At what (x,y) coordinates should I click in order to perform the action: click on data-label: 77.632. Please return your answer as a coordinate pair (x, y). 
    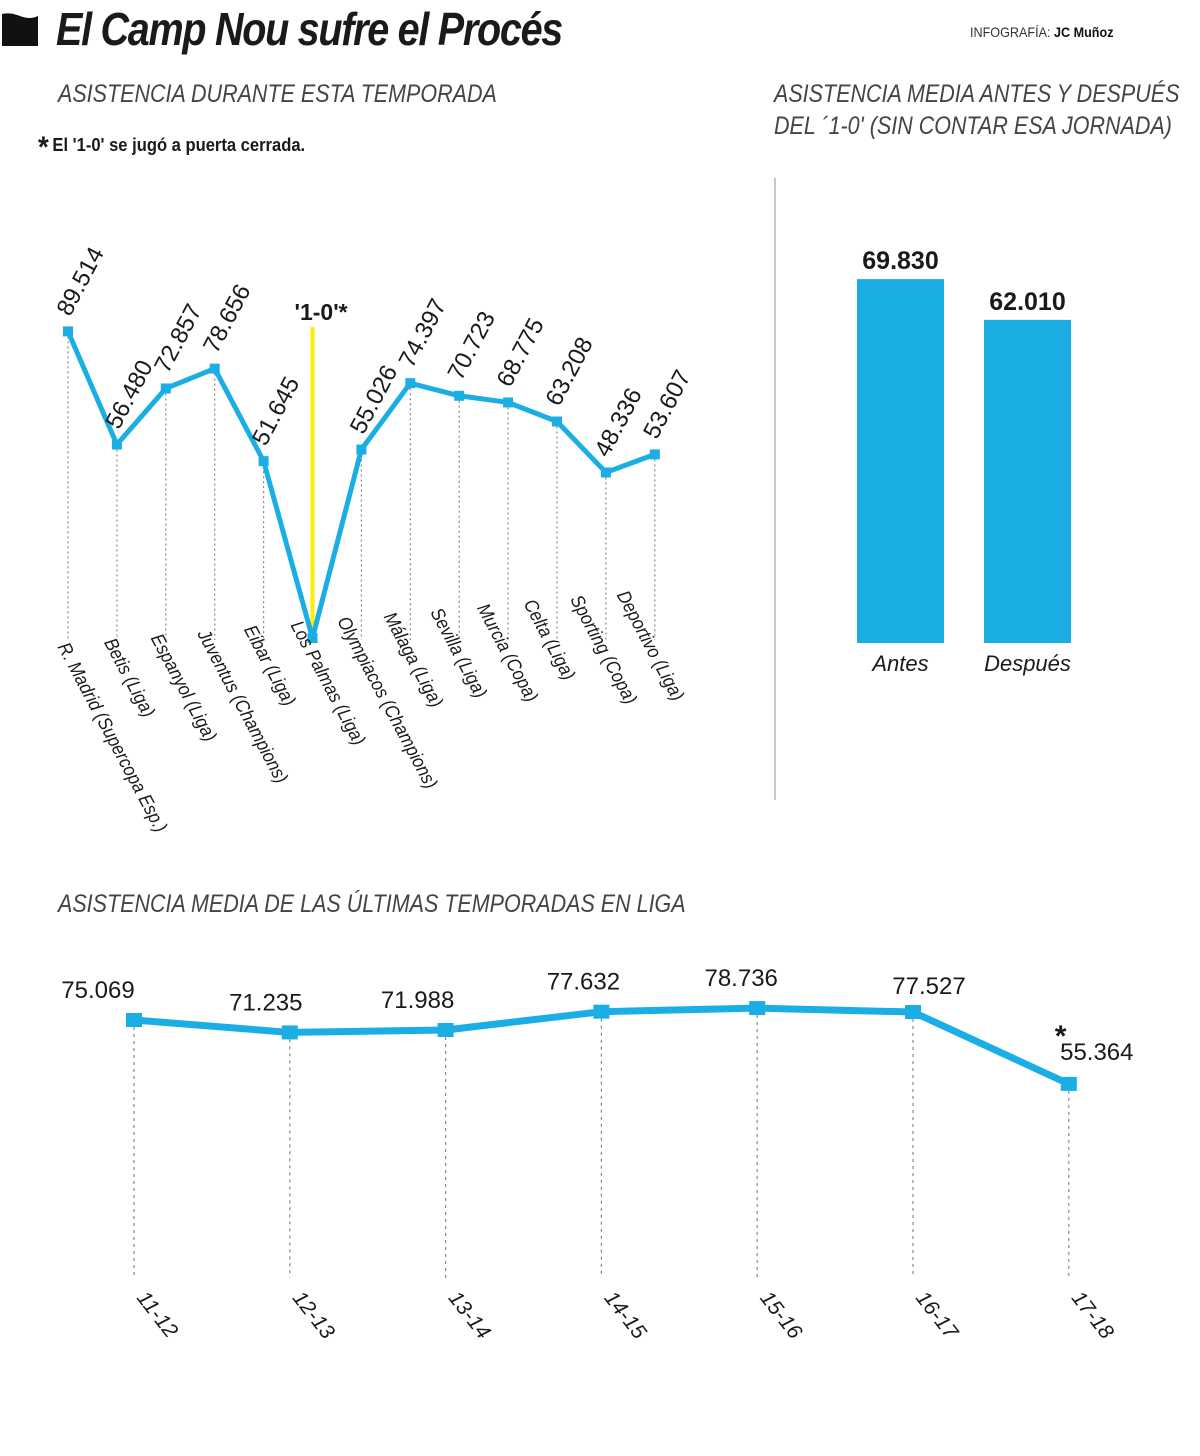
    Looking at the image, I should click on (583, 982).